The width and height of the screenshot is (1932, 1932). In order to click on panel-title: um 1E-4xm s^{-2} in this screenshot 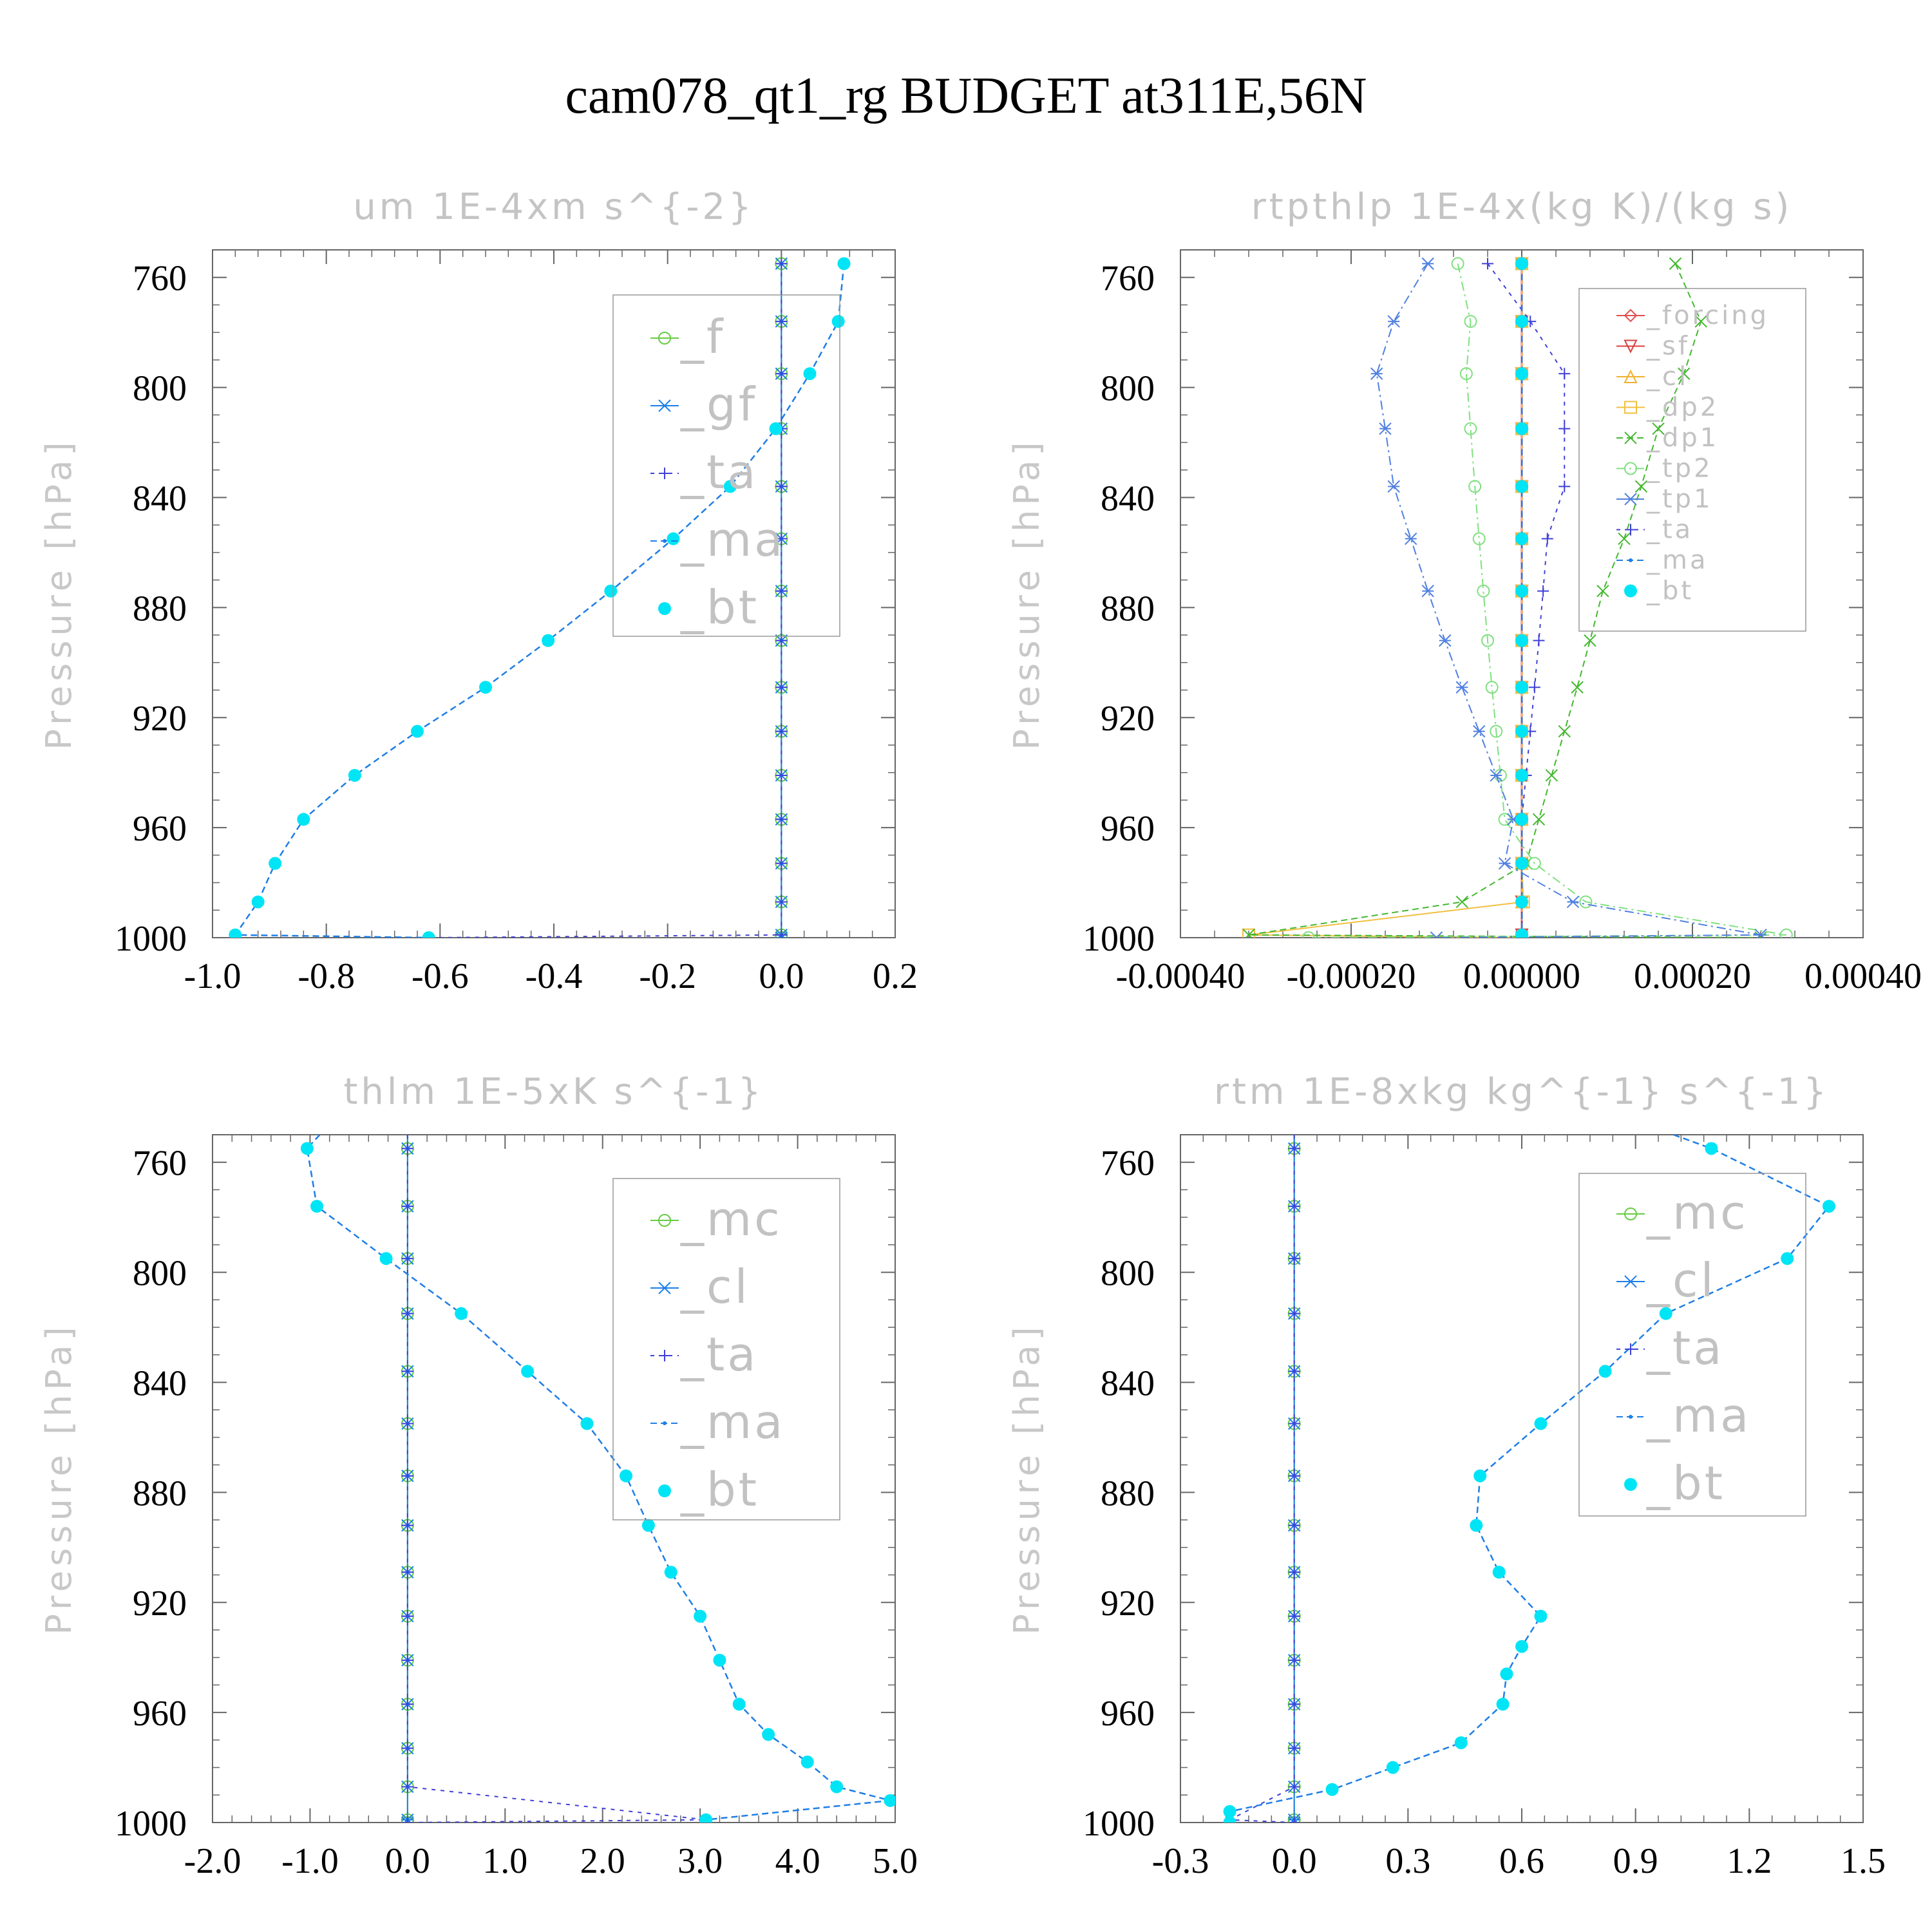, I will do `click(554, 207)`.